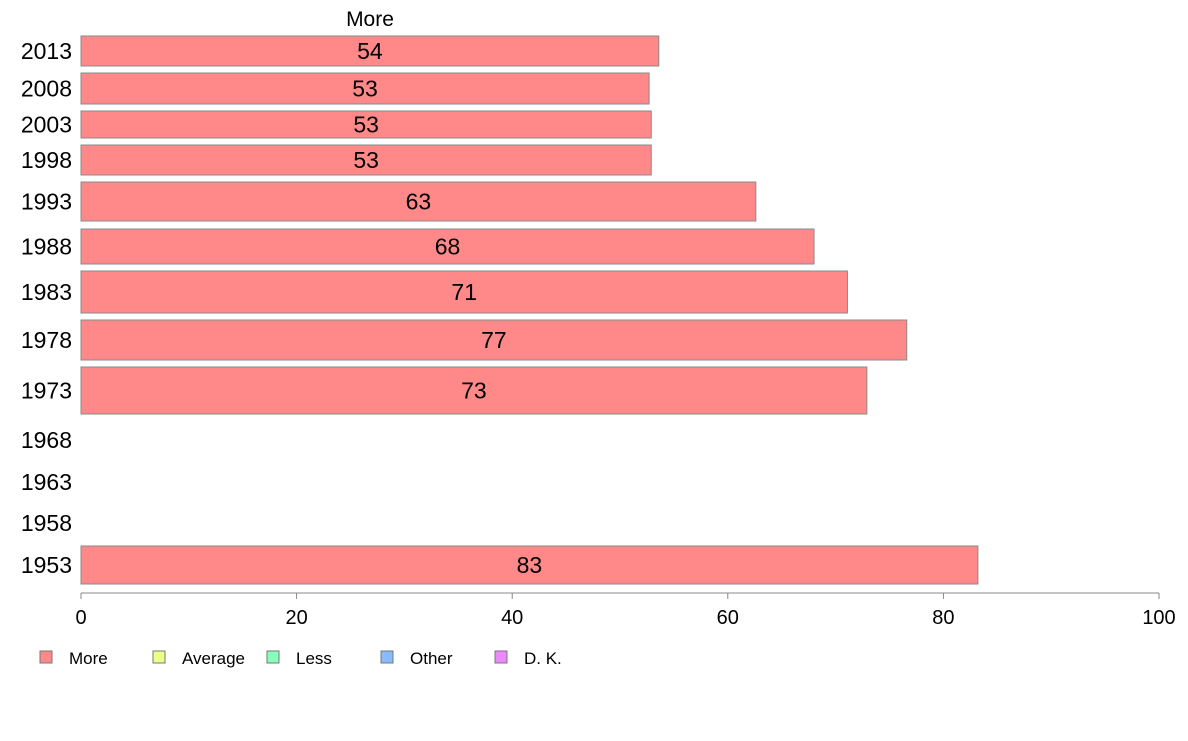  I want to click on x-tick-label: 40, so click(512, 618).